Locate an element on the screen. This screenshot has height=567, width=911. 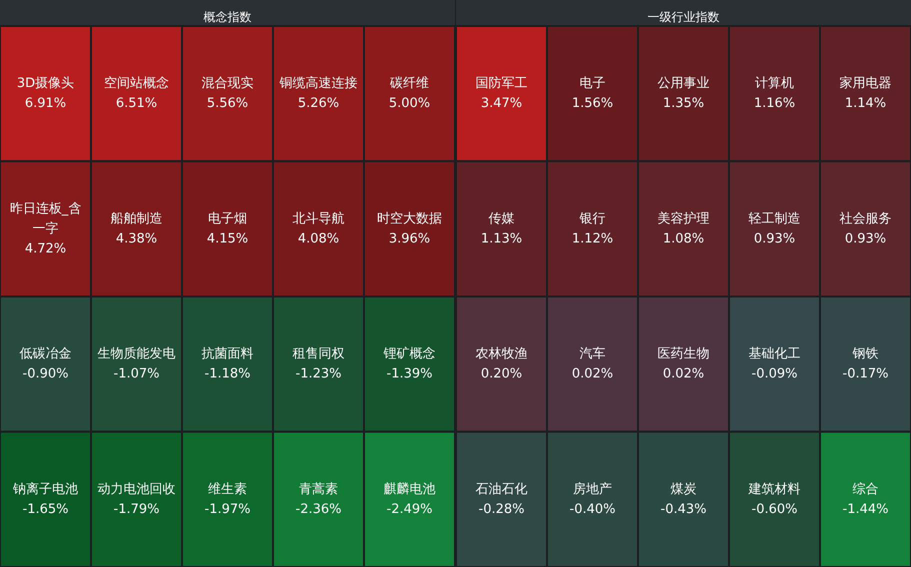
data-label: -1.18% is located at coordinates (227, 374).